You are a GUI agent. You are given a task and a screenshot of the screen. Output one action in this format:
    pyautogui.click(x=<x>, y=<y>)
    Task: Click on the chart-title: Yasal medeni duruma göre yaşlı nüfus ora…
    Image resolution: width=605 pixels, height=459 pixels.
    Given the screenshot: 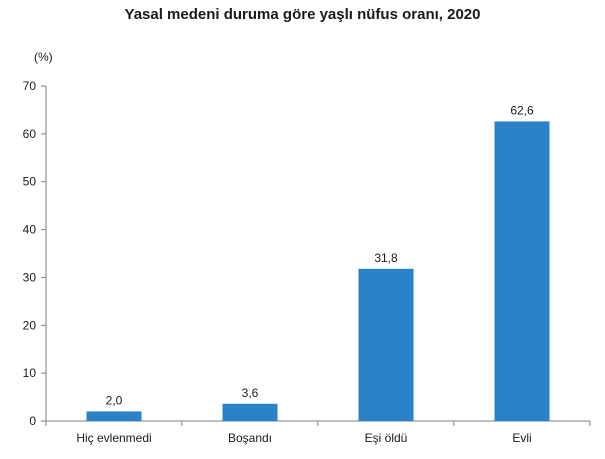 What is the action you would take?
    pyautogui.click(x=302, y=14)
    